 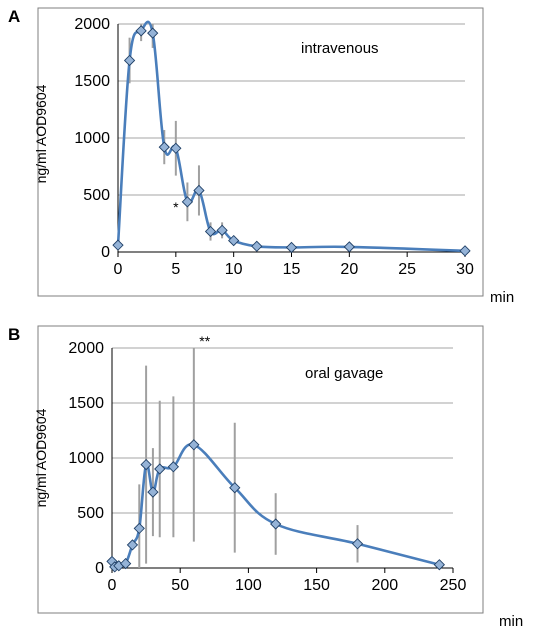 I want to click on panel-a-ytick-label: 1500, so click(x=92, y=81).